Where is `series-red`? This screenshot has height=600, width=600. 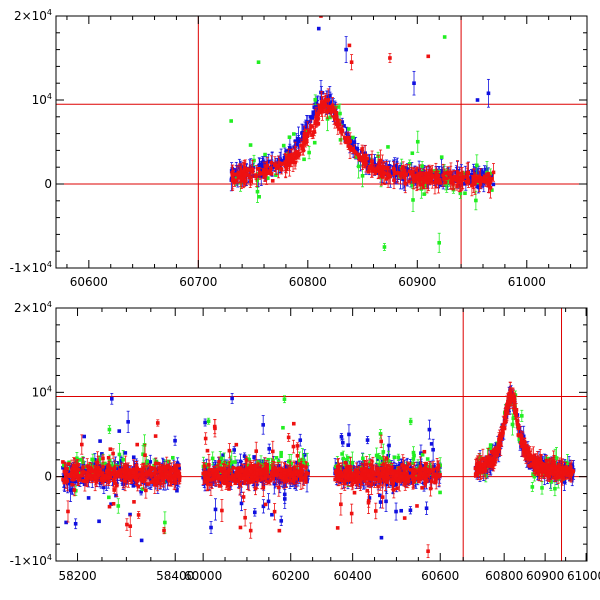 series-red is located at coordinates (363, 107).